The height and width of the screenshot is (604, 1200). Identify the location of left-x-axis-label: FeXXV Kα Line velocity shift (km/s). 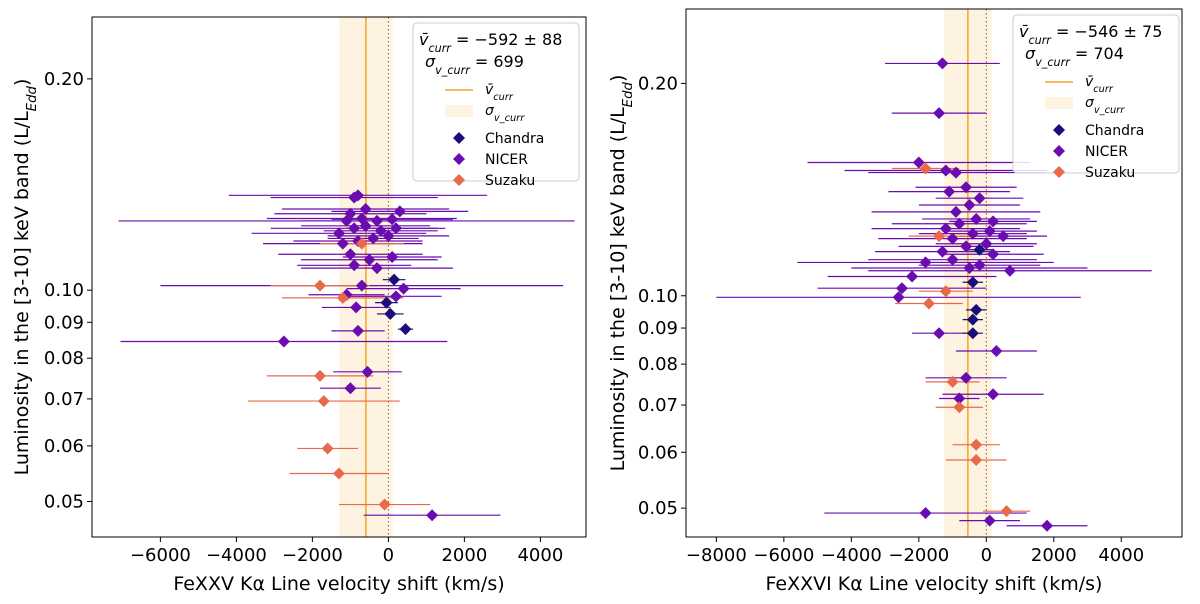
(338, 584).